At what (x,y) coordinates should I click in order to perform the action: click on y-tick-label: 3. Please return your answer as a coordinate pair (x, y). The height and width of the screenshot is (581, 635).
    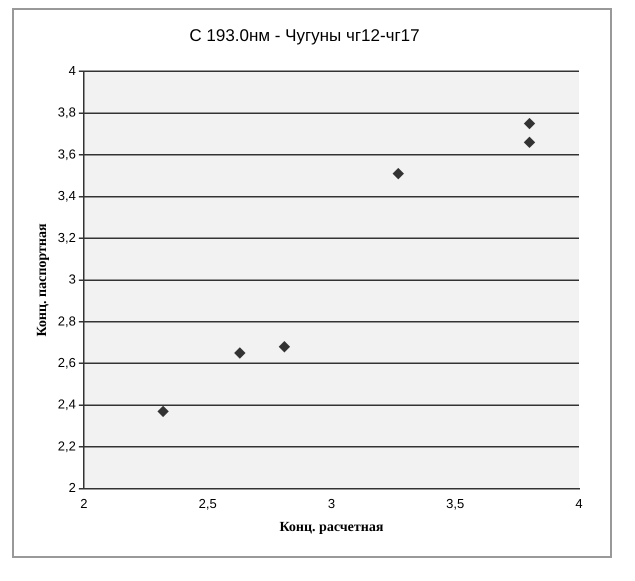
    Looking at the image, I should click on (72, 279).